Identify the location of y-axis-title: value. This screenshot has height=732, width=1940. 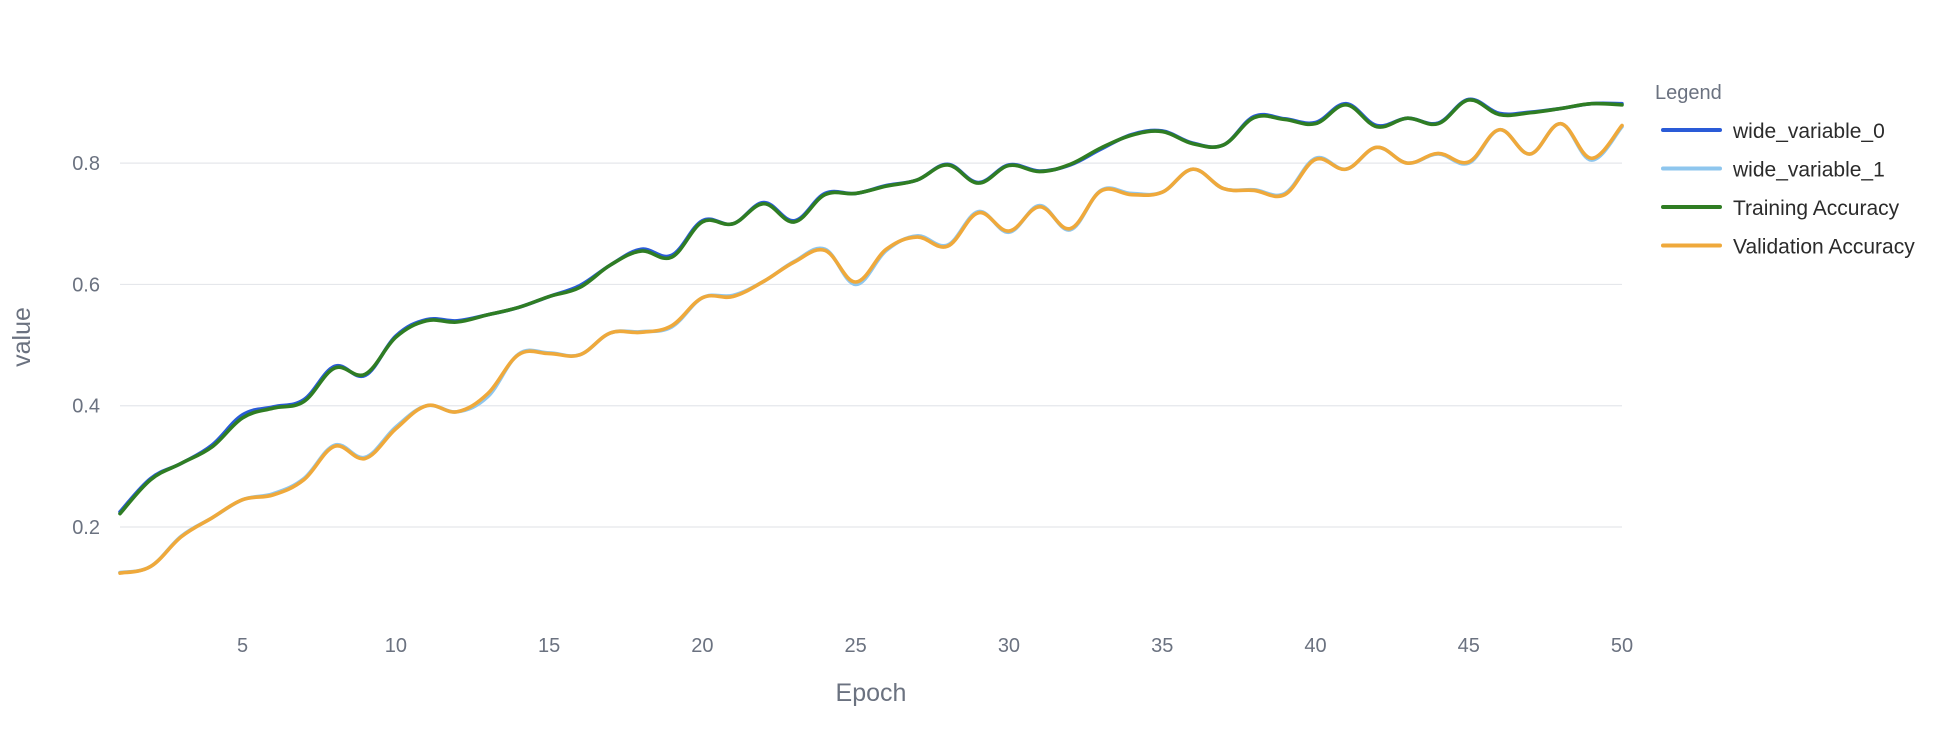
(22, 337).